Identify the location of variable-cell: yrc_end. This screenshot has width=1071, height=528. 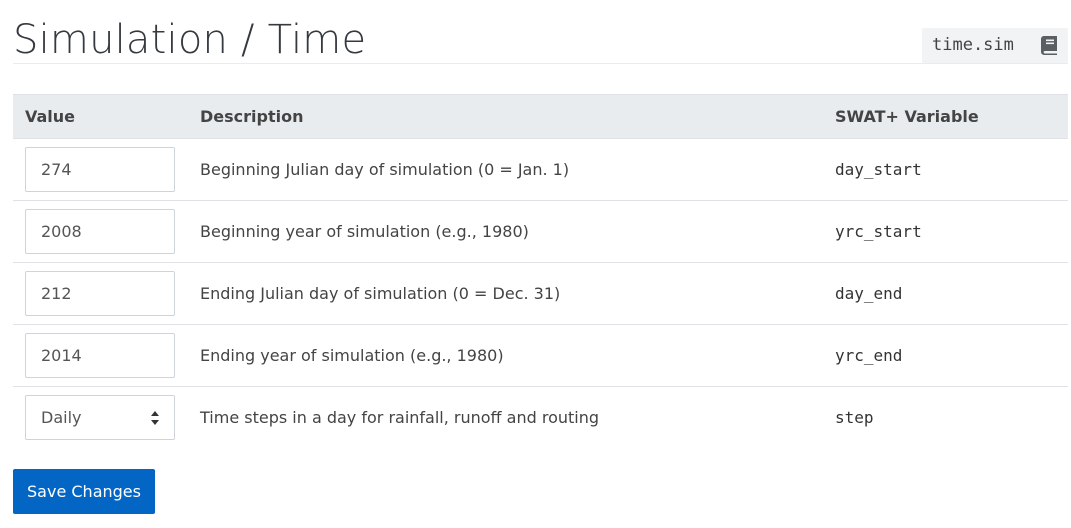
(945, 355).